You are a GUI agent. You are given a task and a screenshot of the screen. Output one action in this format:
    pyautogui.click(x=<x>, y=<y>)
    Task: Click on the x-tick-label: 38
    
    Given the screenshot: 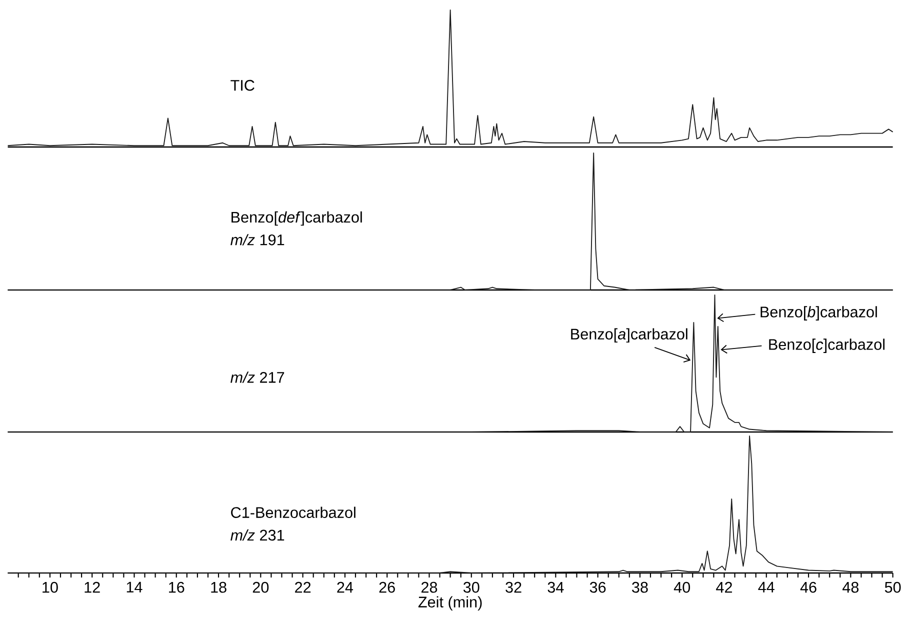 What is the action you would take?
    pyautogui.click(x=640, y=587)
    